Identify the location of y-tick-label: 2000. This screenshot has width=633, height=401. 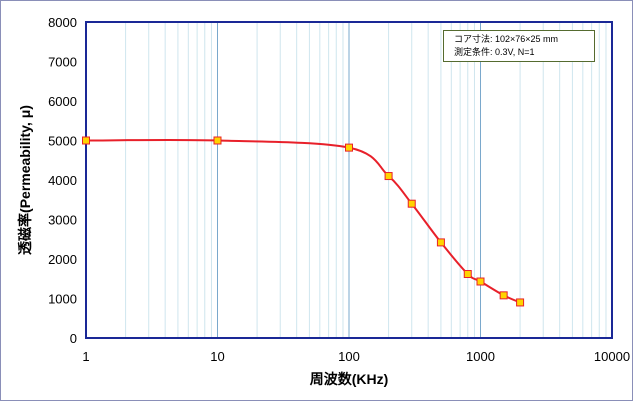
(62, 259).